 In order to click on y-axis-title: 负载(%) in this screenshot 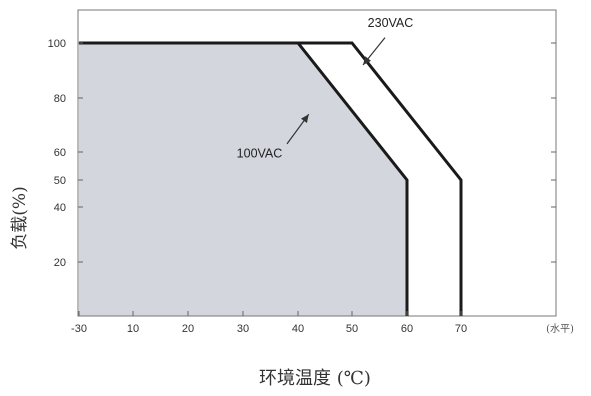, I will do `click(20, 217)`.